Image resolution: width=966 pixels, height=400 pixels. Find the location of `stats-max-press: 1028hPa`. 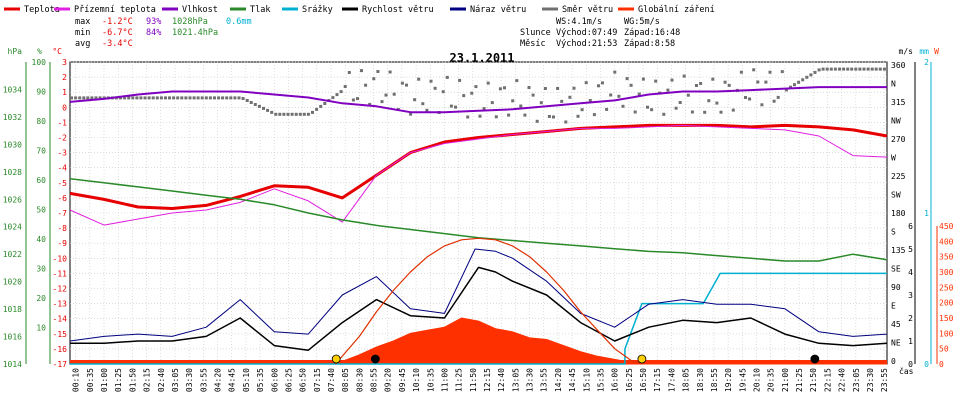

stats-max-press: 1028hPa is located at coordinates (190, 22).